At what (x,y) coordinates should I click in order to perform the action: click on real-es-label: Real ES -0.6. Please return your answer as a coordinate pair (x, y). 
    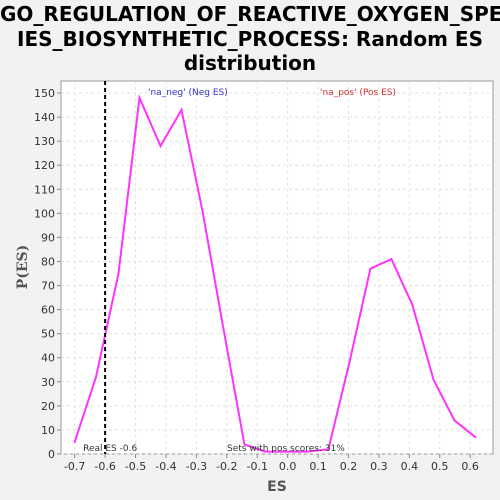
    Looking at the image, I should click on (110, 449).